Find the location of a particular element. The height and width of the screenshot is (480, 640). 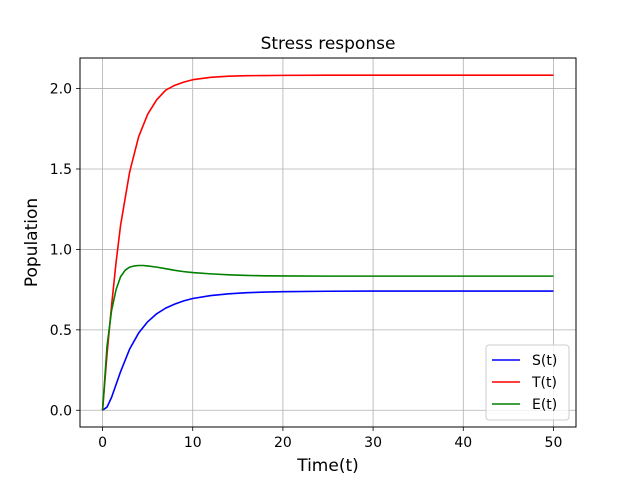

legend-box is located at coordinates (527, 382).